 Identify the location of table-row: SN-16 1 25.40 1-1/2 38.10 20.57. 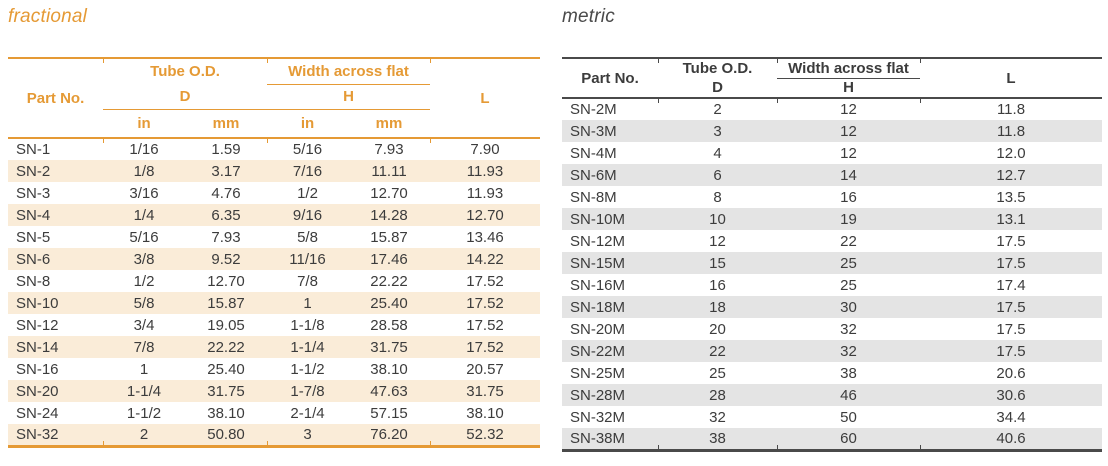
(274, 369).